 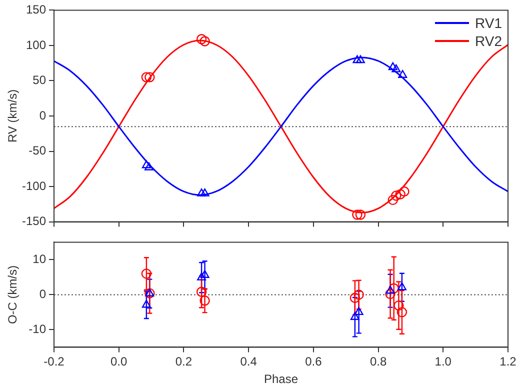 What do you see at coordinates (37, 151) in the screenshot?
I see `y-tick-label: -50` at bounding box center [37, 151].